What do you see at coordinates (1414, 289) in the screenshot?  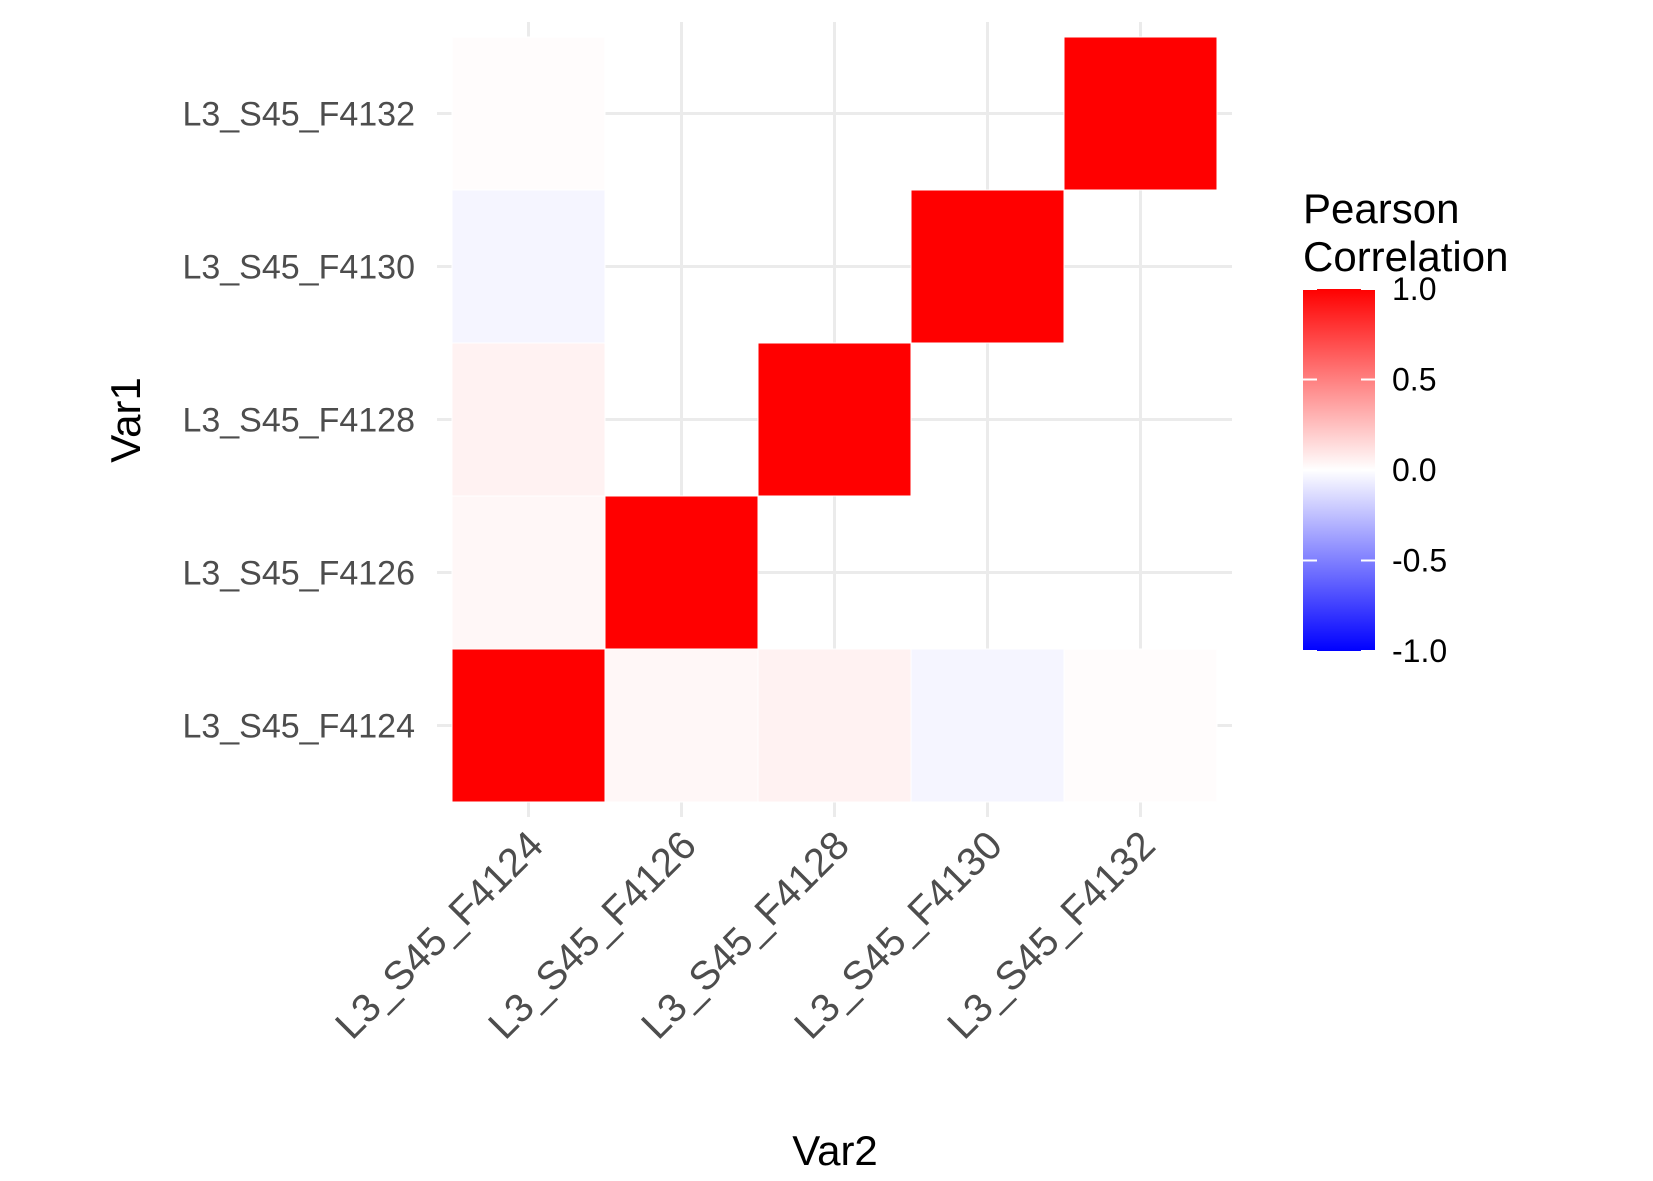 I see `legend-tick-label: 1.0` at bounding box center [1414, 289].